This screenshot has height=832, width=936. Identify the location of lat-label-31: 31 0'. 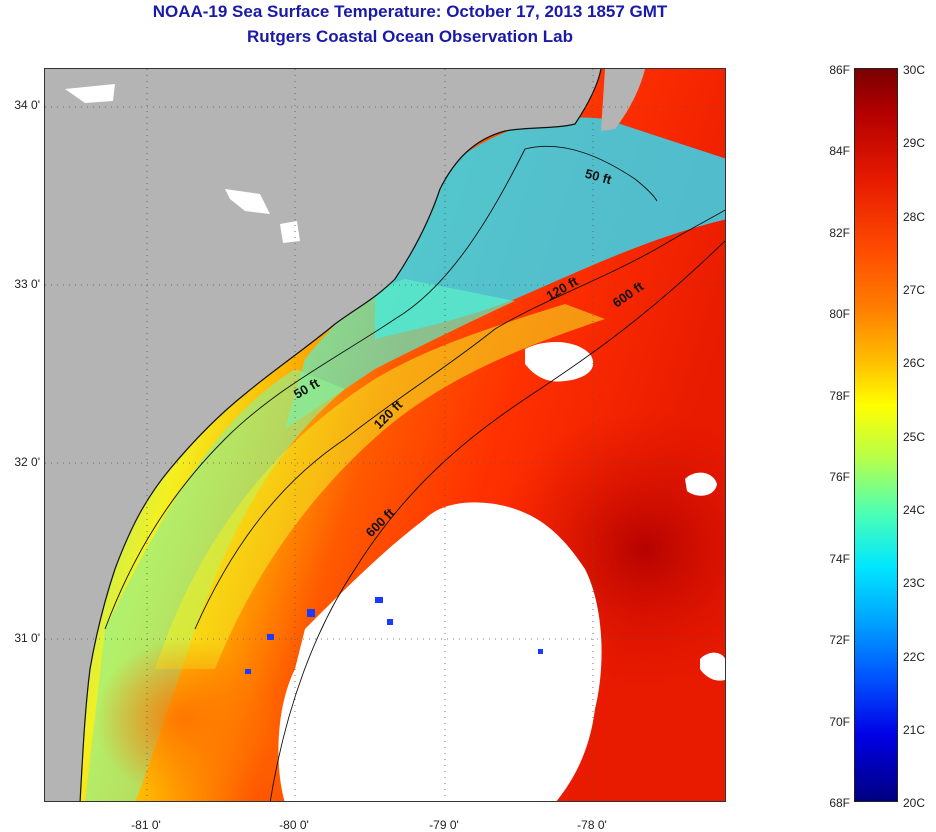
(27, 638).